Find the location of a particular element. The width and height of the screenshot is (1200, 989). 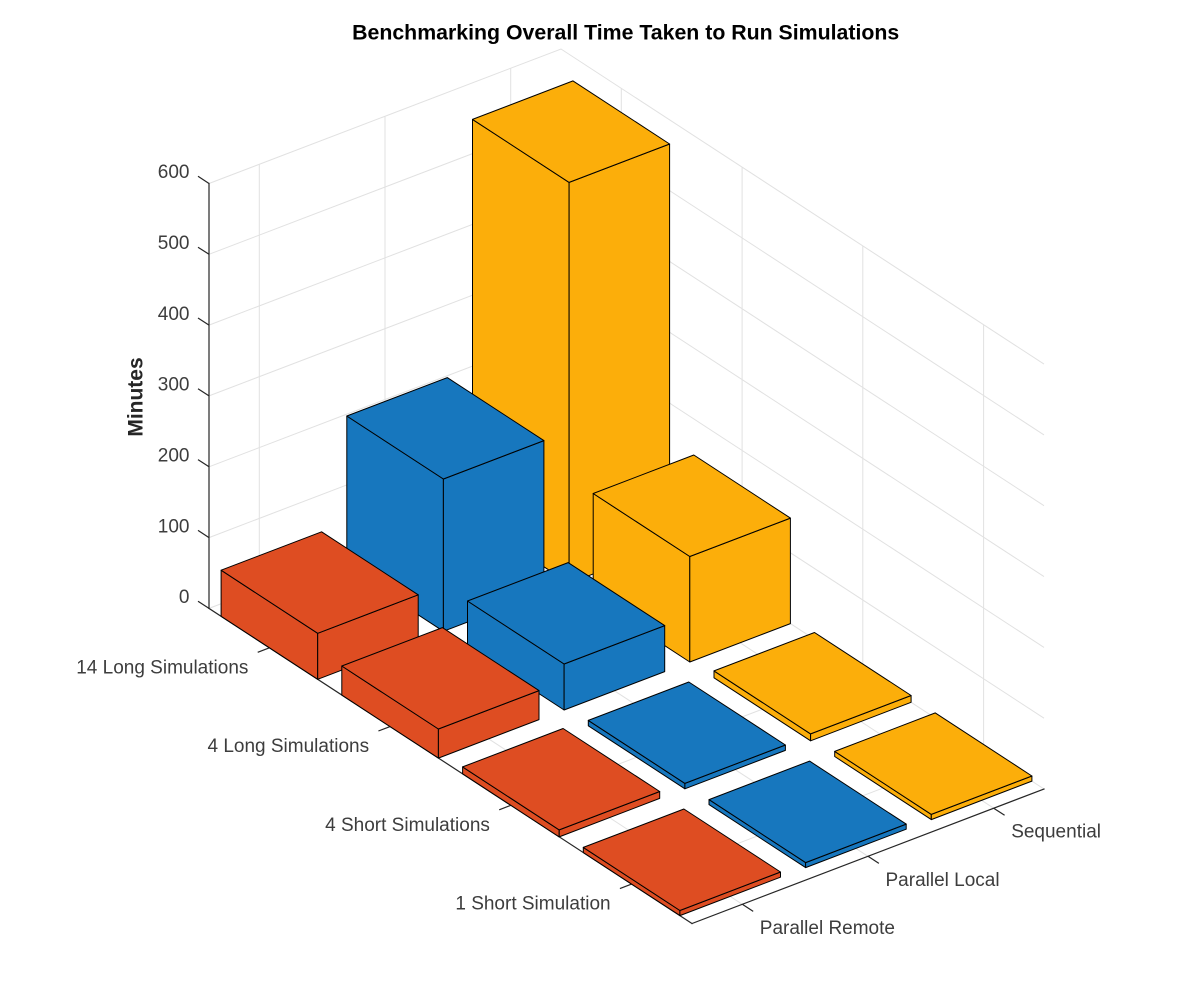

svg-text: Parallel Local is located at coordinates (943, 880).